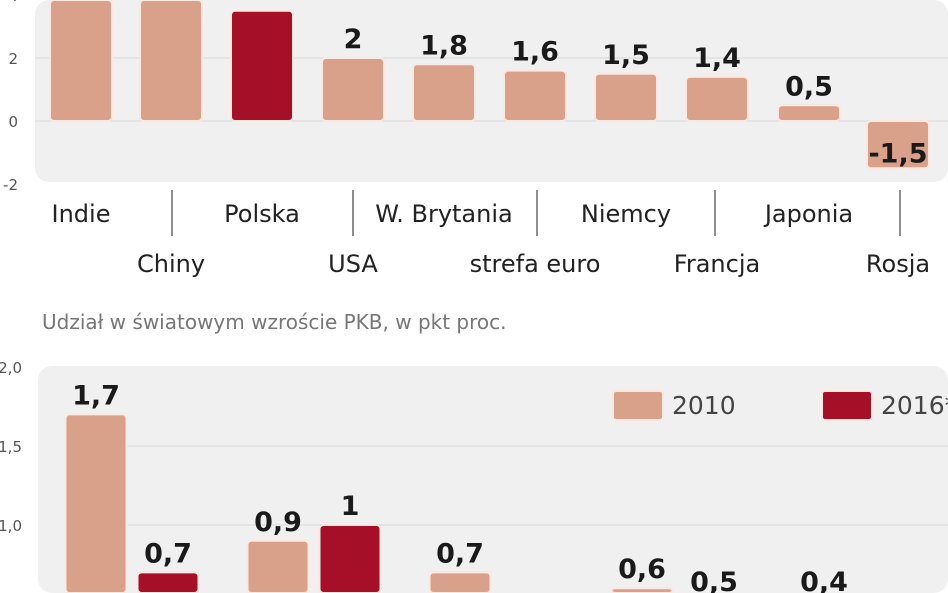 This screenshot has width=948, height=593. I want to click on data-label: 1,4, so click(717, 58).